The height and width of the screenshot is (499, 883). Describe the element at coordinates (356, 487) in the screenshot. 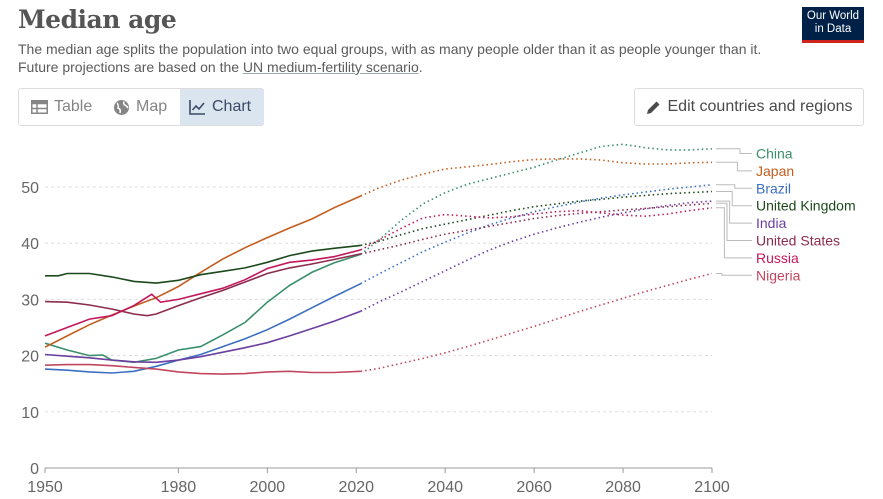

I see `x-tick-label: 2020` at that location.